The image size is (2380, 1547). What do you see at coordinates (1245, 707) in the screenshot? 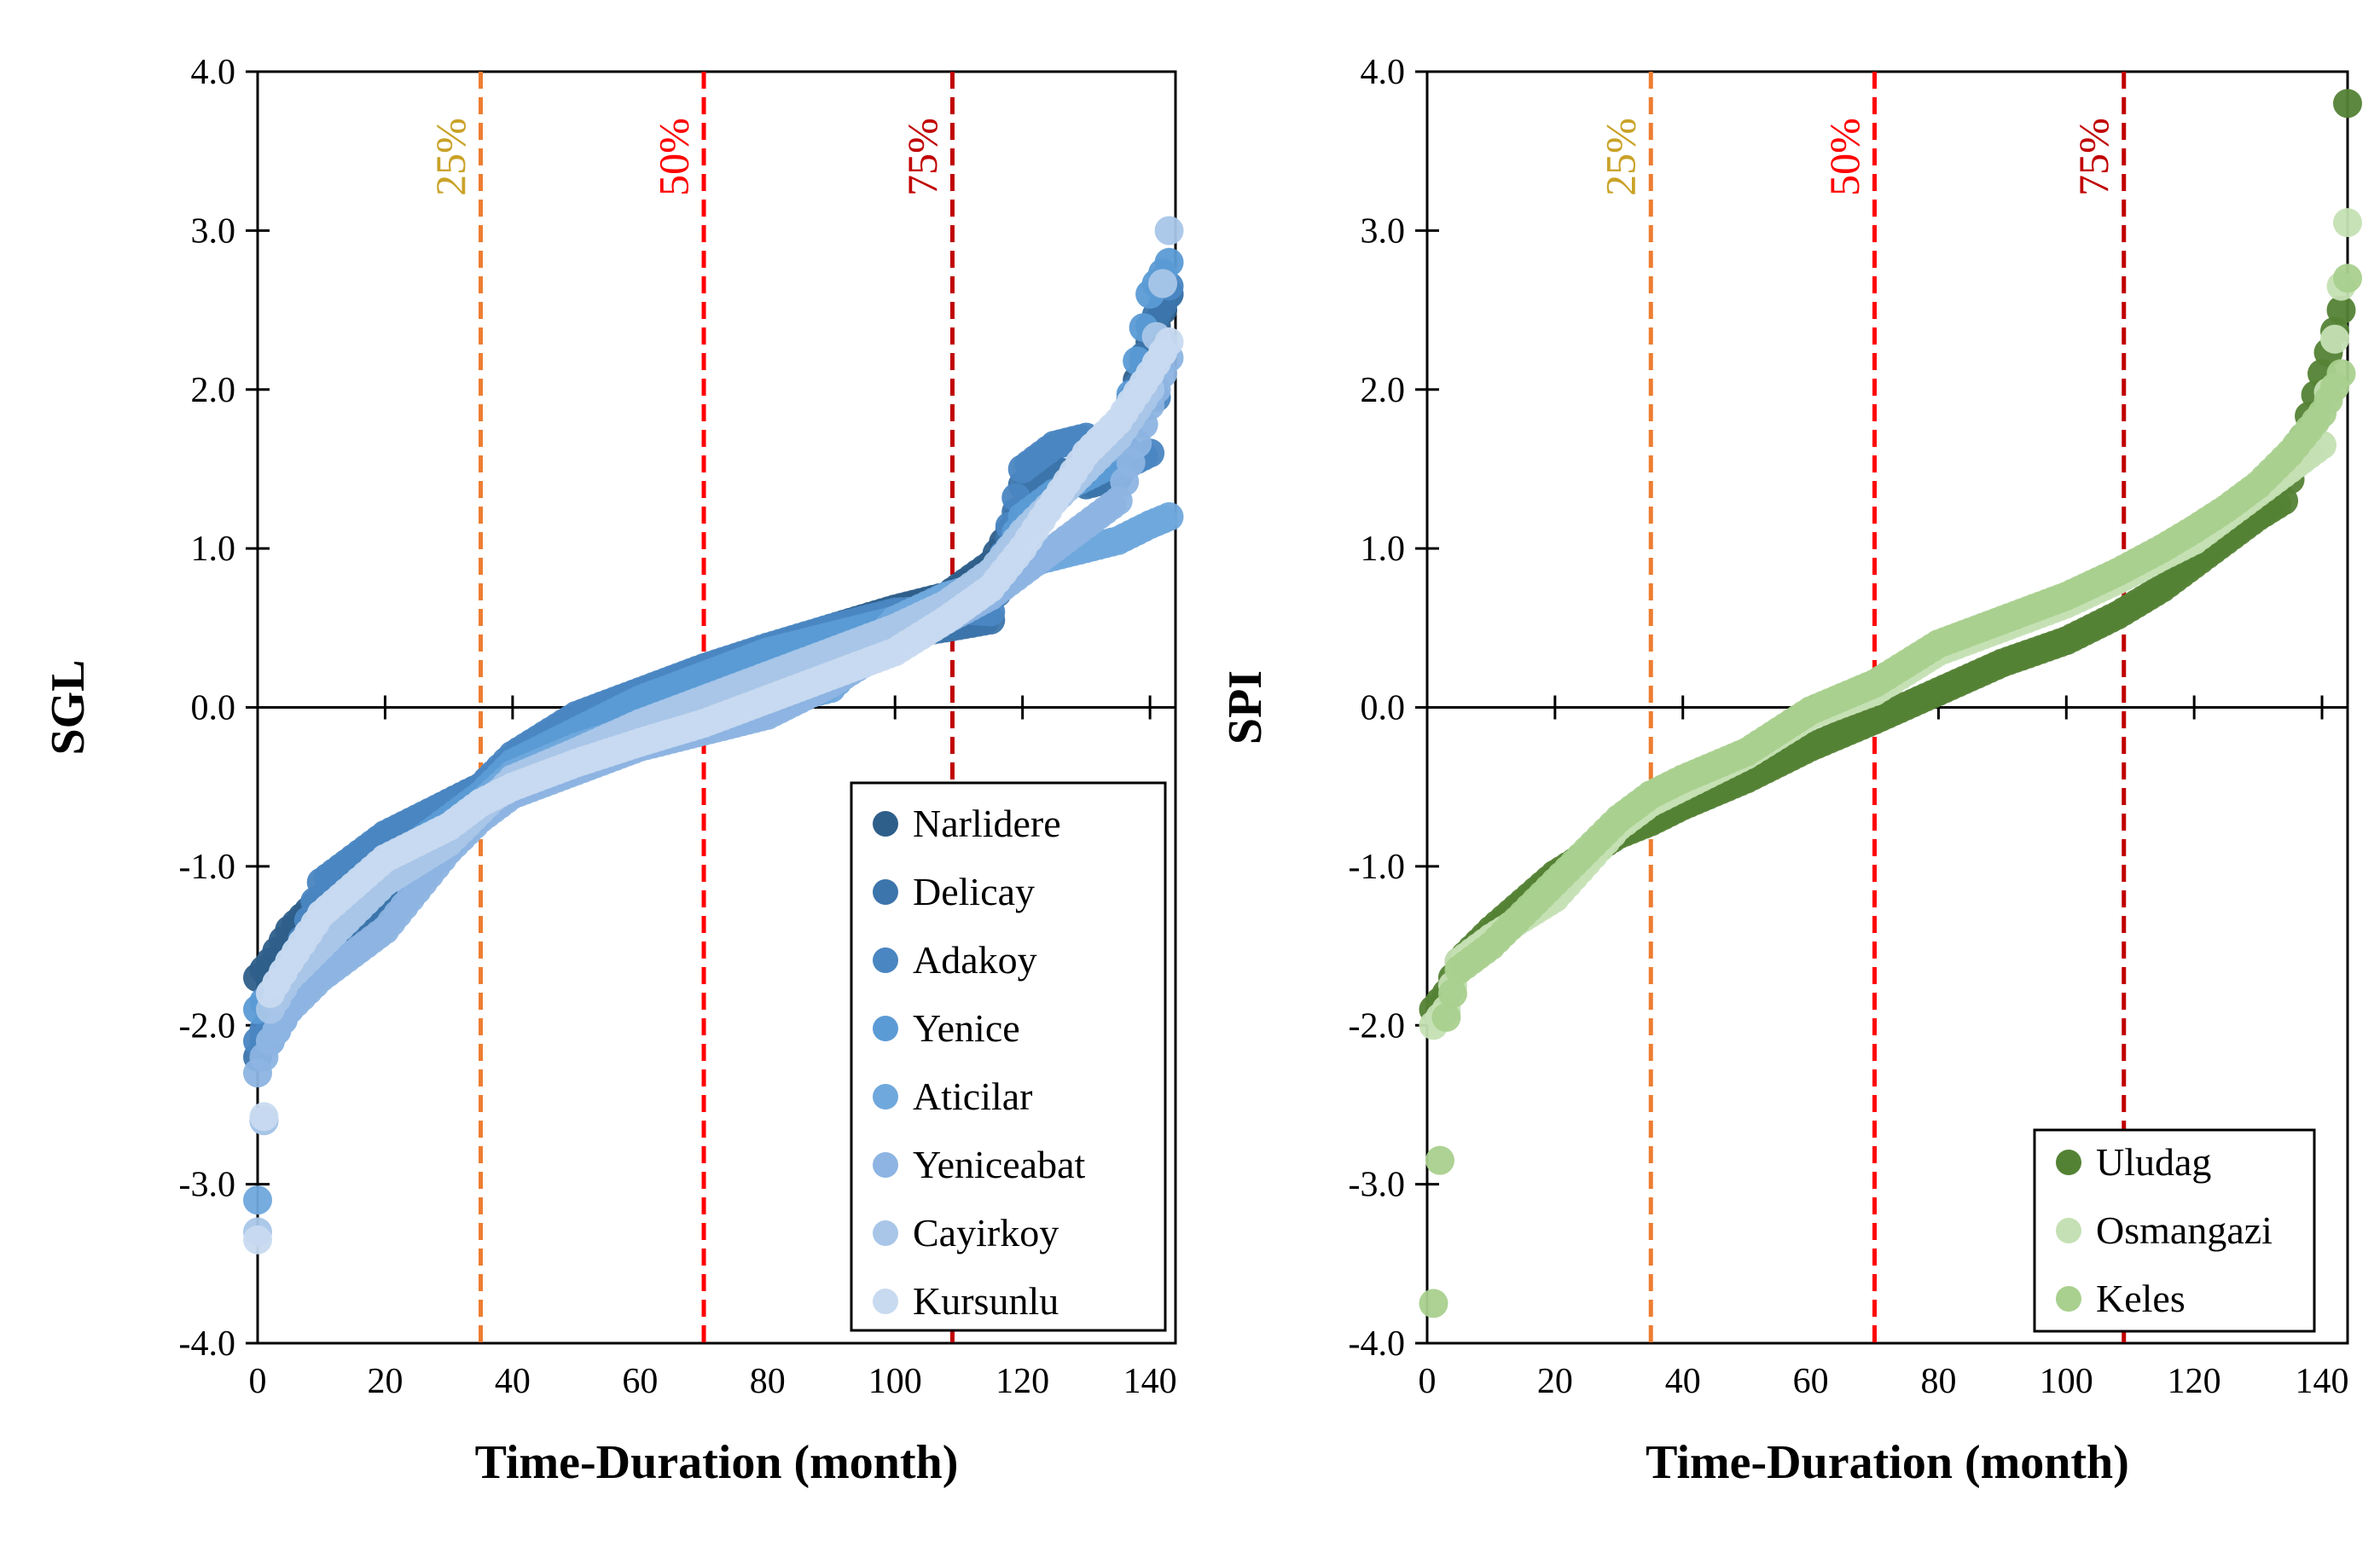
I see `y-axis-title: SPI` at bounding box center [1245, 707].